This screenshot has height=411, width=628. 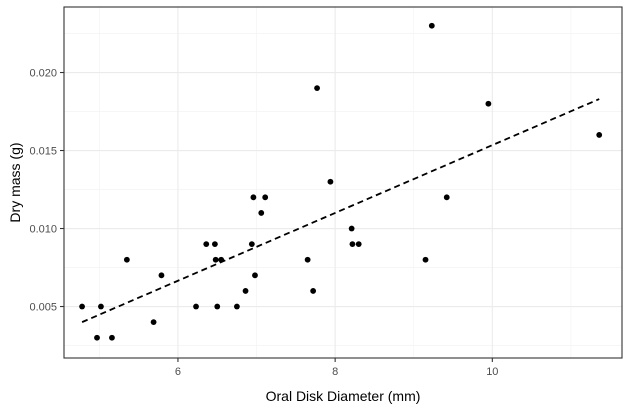 I want to click on x-tick-label: 6, so click(x=178, y=372).